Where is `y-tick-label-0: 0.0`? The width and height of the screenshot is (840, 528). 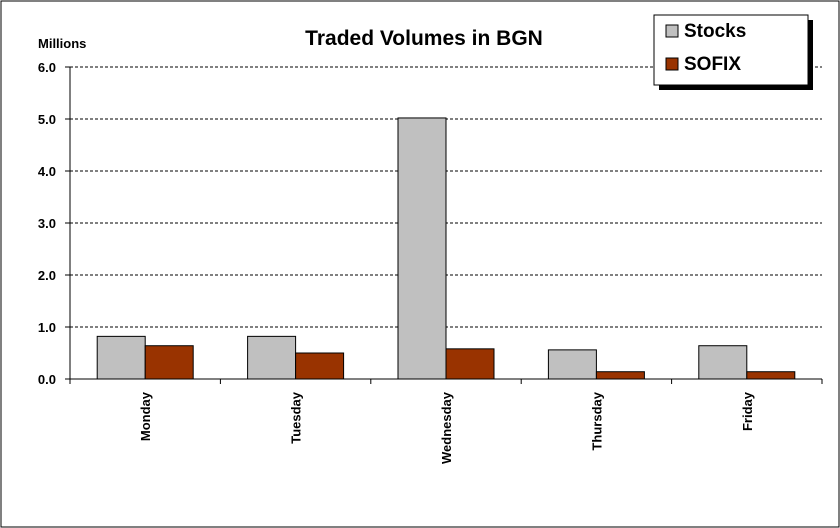 y-tick-label-0: 0.0 is located at coordinates (47, 379).